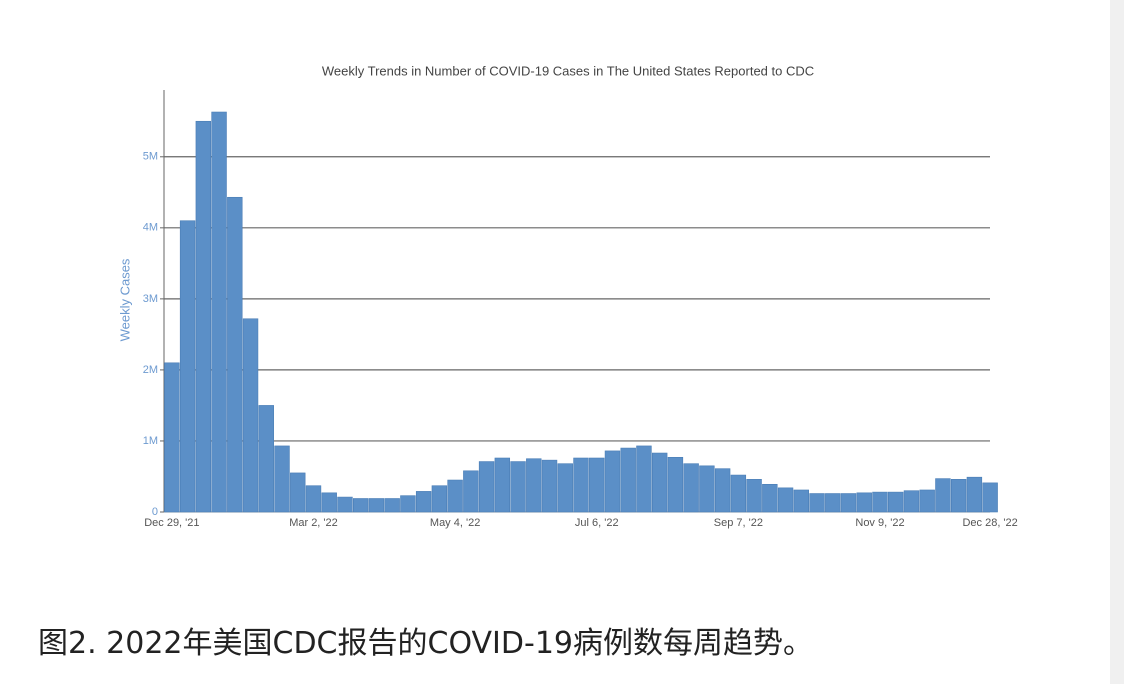 The image size is (1124, 684). Describe the element at coordinates (171, 523) in the screenshot. I see `x-tick-label: Dec 29, '21` at that location.